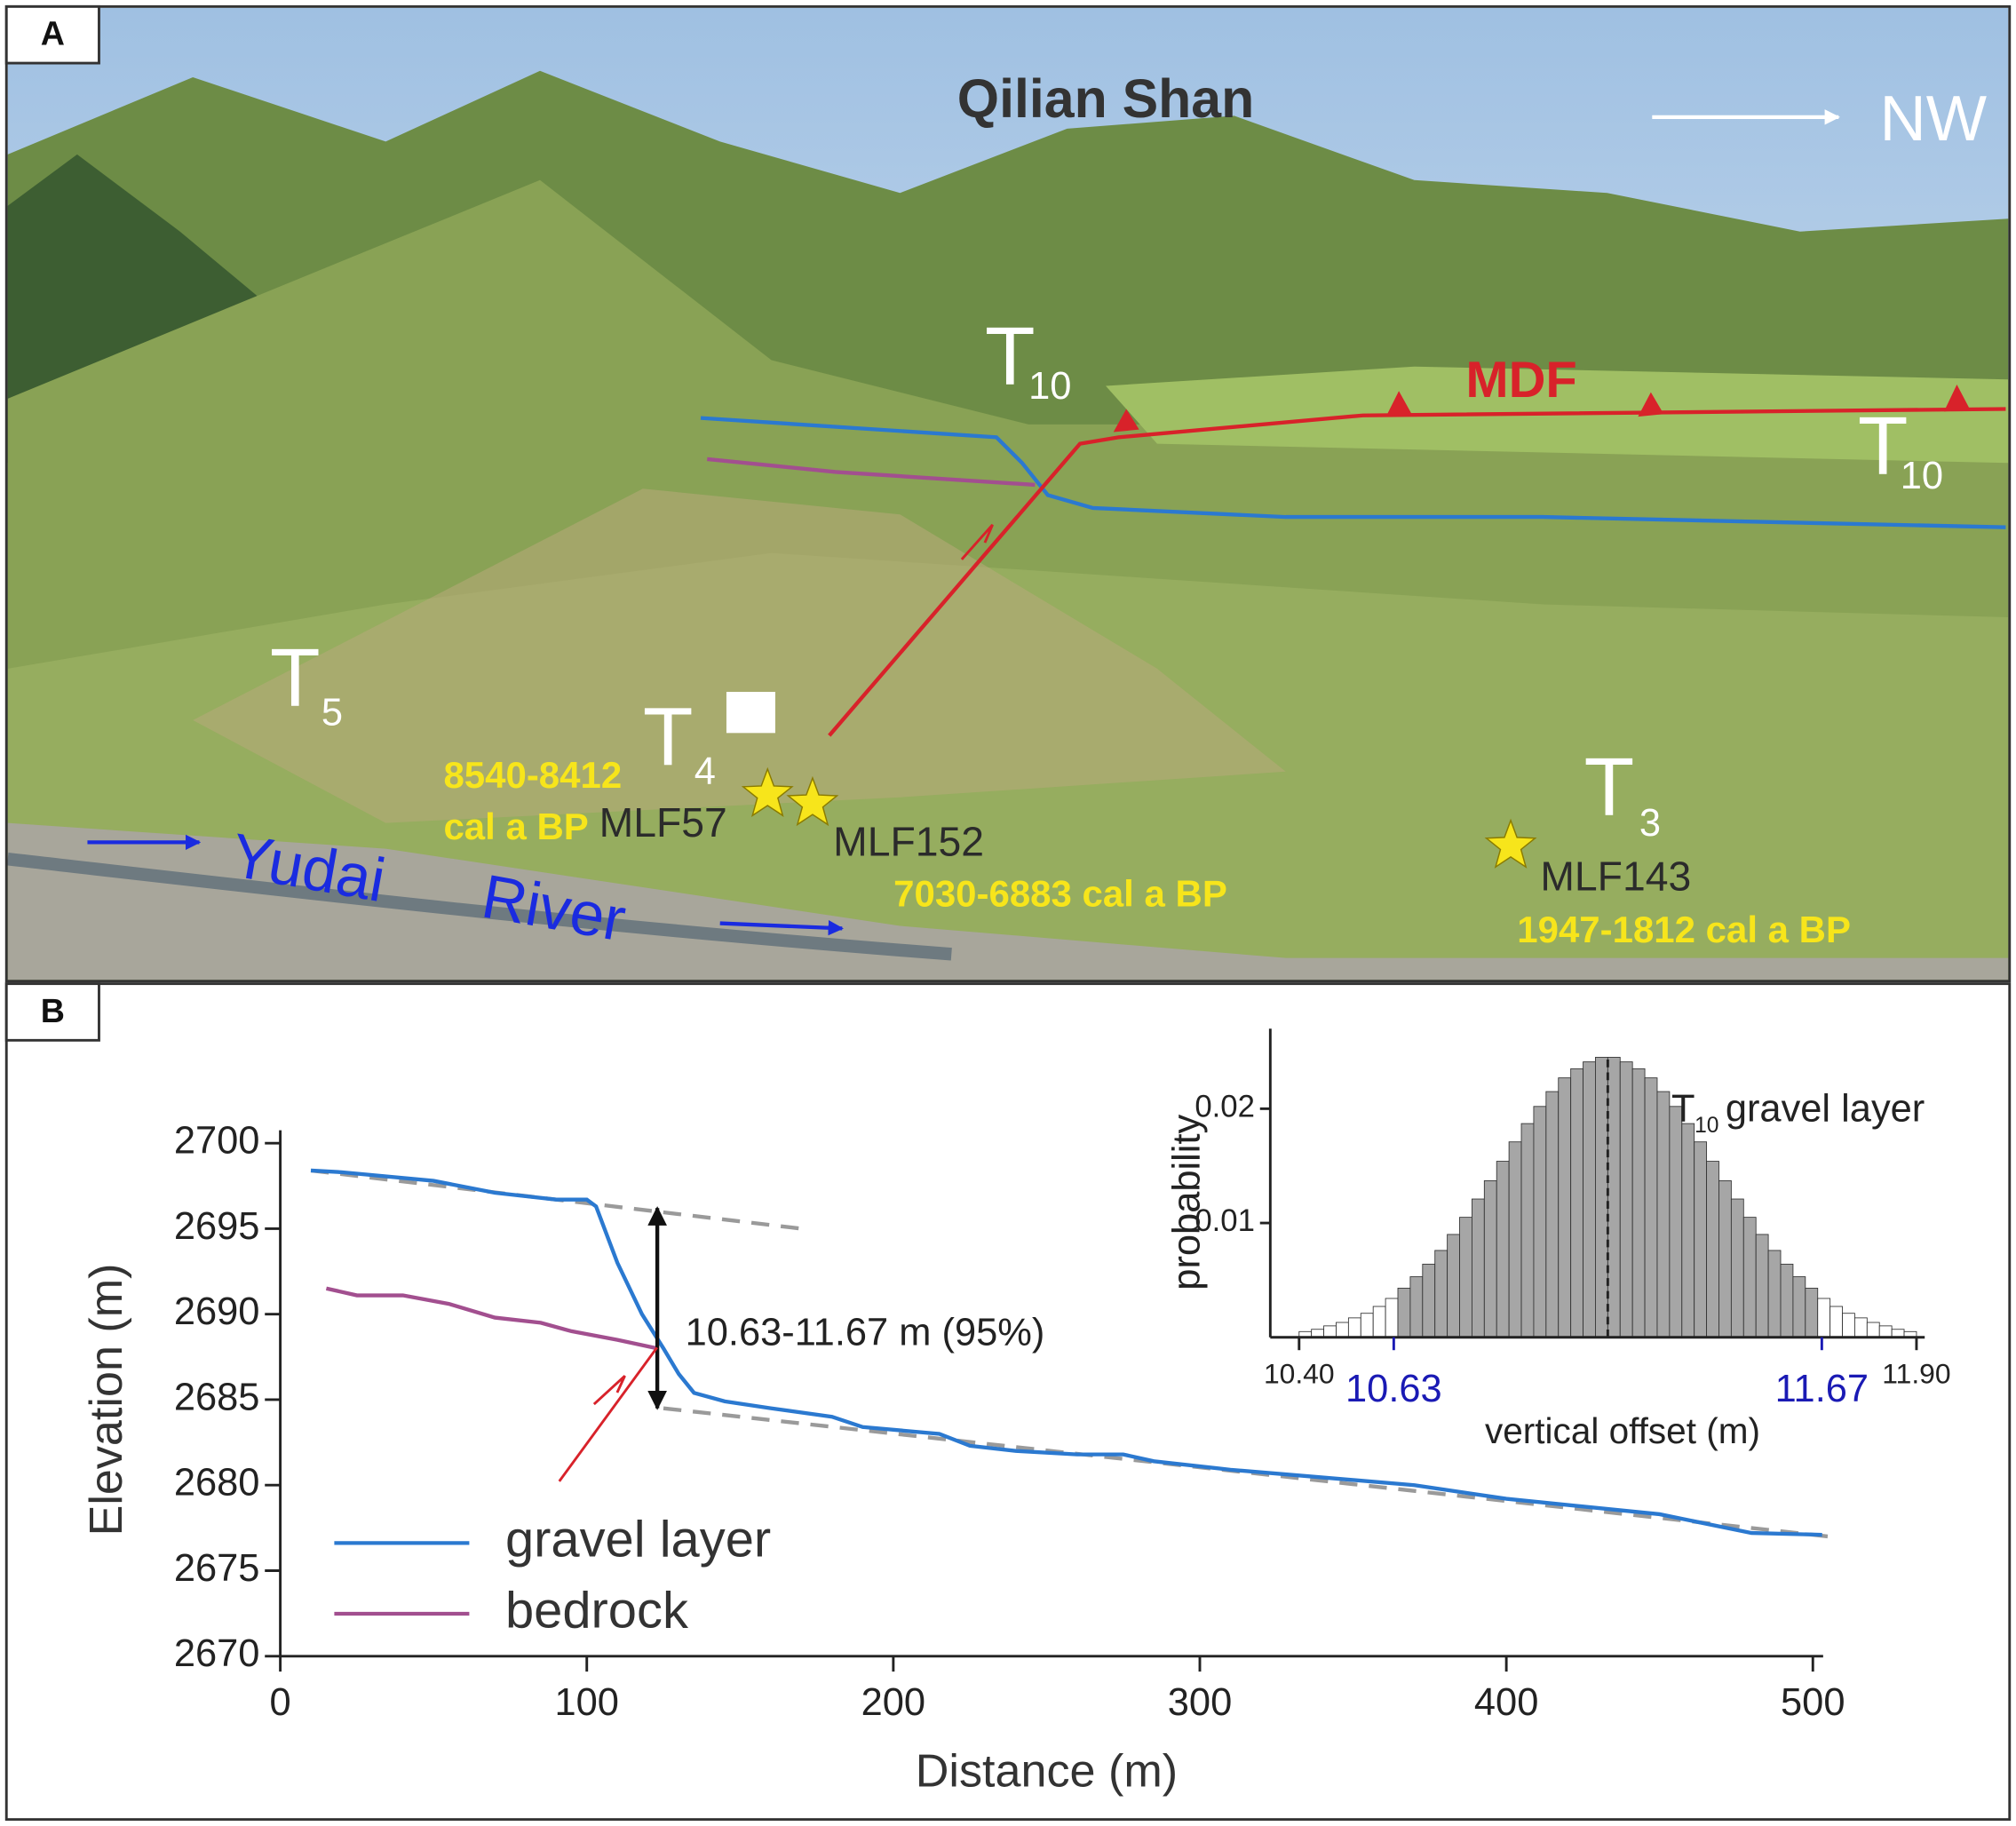 The height and width of the screenshot is (1826, 2016). What do you see at coordinates (1060, 893) in the screenshot?
I see `age-label: 7030-6883 cal a BP` at bounding box center [1060, 893].